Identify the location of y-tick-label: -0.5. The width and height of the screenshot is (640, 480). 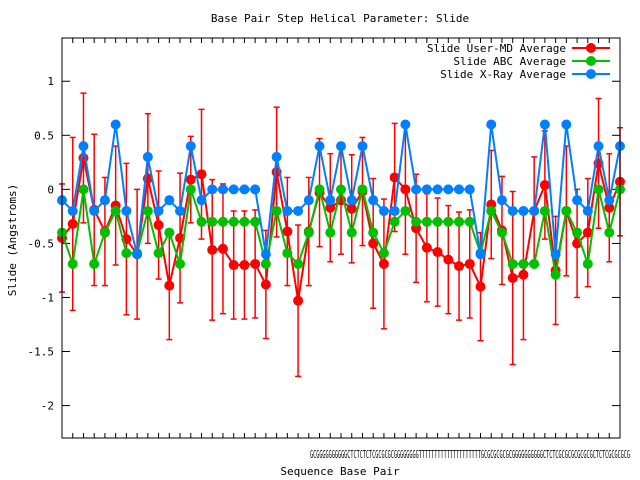
(41, 243).